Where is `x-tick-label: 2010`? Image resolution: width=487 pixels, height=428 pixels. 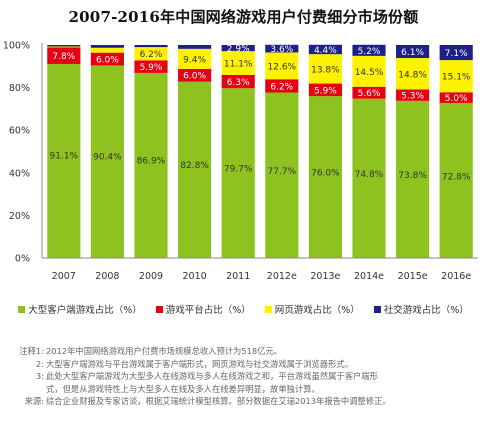 x-tick-label: 2010 is located at coordinates (195, 276).